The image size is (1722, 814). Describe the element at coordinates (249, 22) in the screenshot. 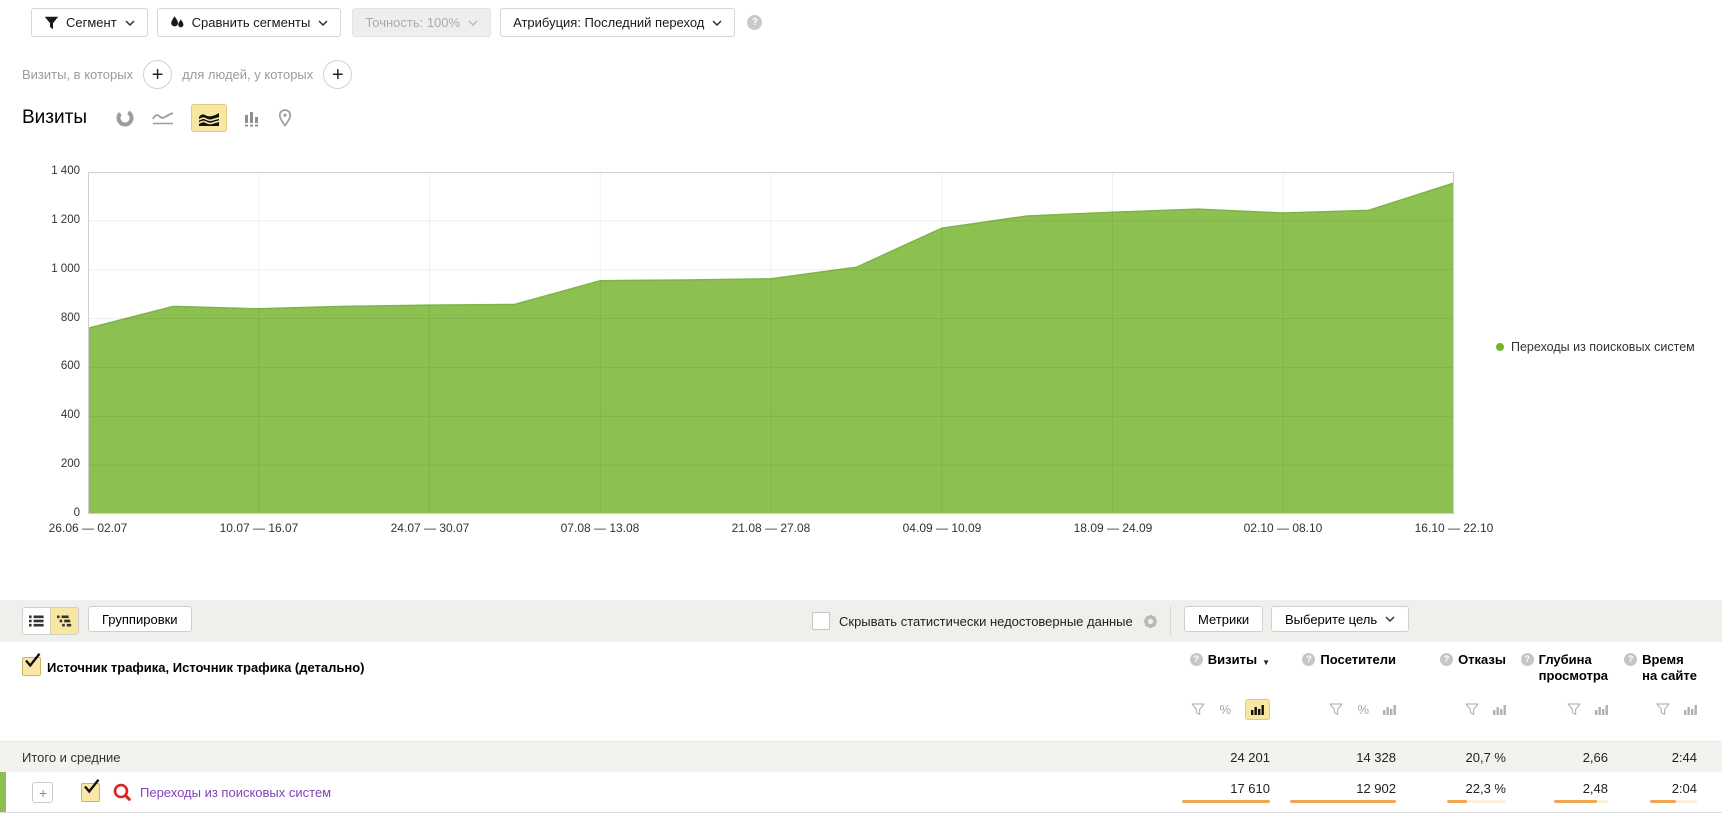

I see `compare-segments-button: Сравнить сегменты` at that location.